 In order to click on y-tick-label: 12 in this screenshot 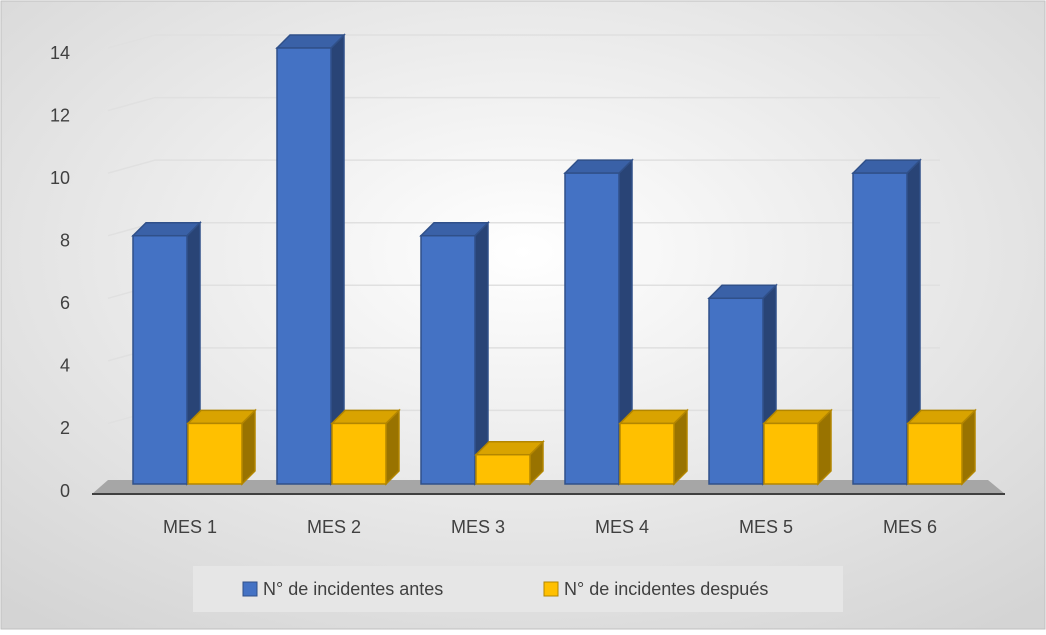, I will do `click(60, 115)`.